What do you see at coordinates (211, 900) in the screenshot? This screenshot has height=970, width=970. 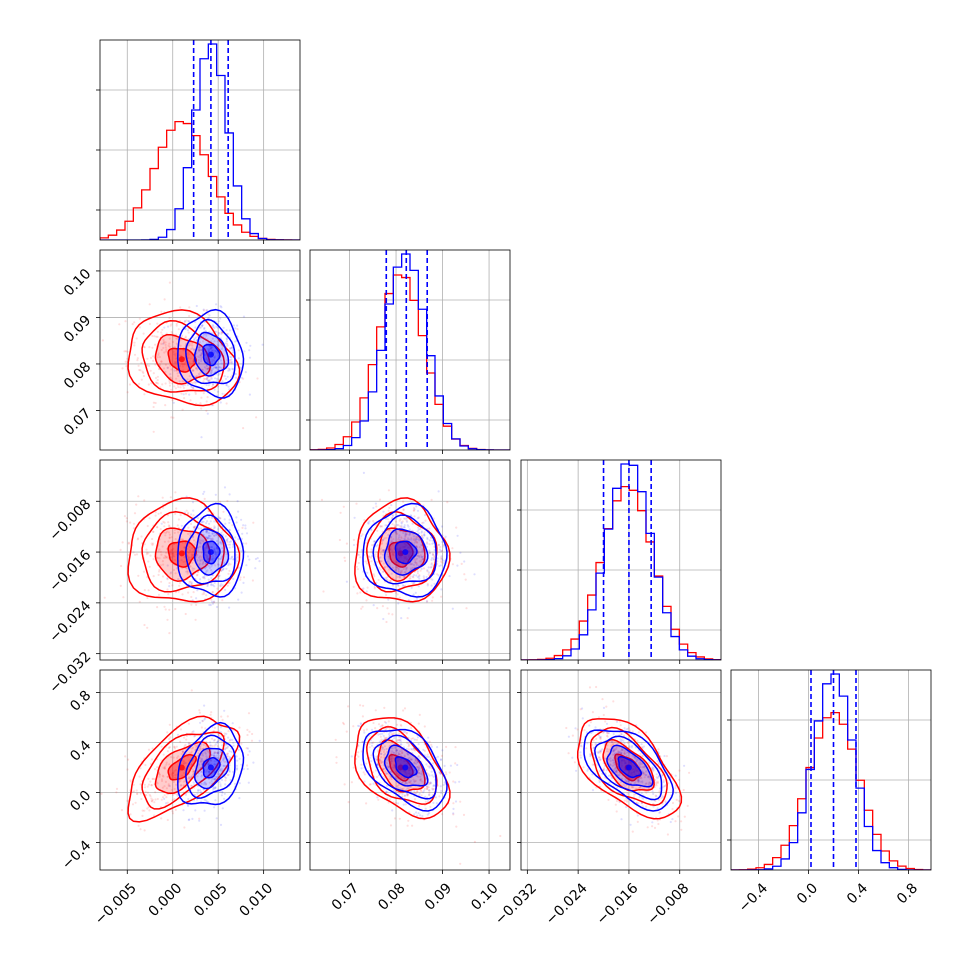 I see `x-tick-label: 0.005` at bounding box center [211, 900].